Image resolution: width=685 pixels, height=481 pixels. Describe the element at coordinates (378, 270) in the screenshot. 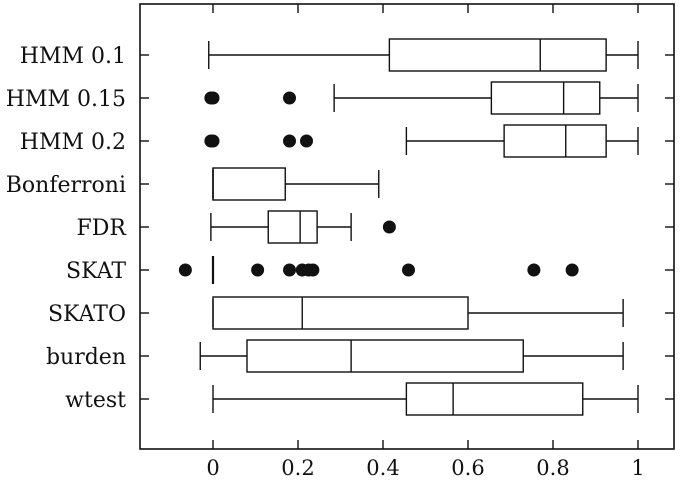

I see `box-skat` at that location.